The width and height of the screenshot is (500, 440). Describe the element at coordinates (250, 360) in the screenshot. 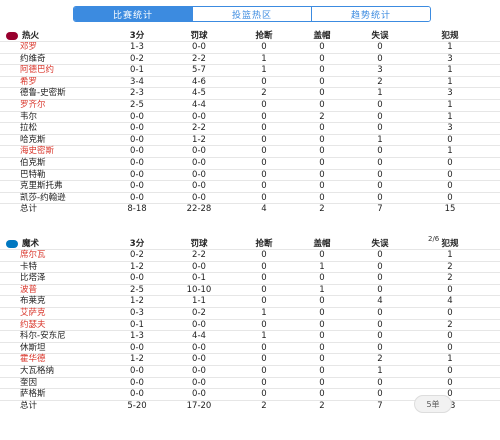

I see `player-row: 霍华德 1-2 0-0 0 0 2 1` at that location.